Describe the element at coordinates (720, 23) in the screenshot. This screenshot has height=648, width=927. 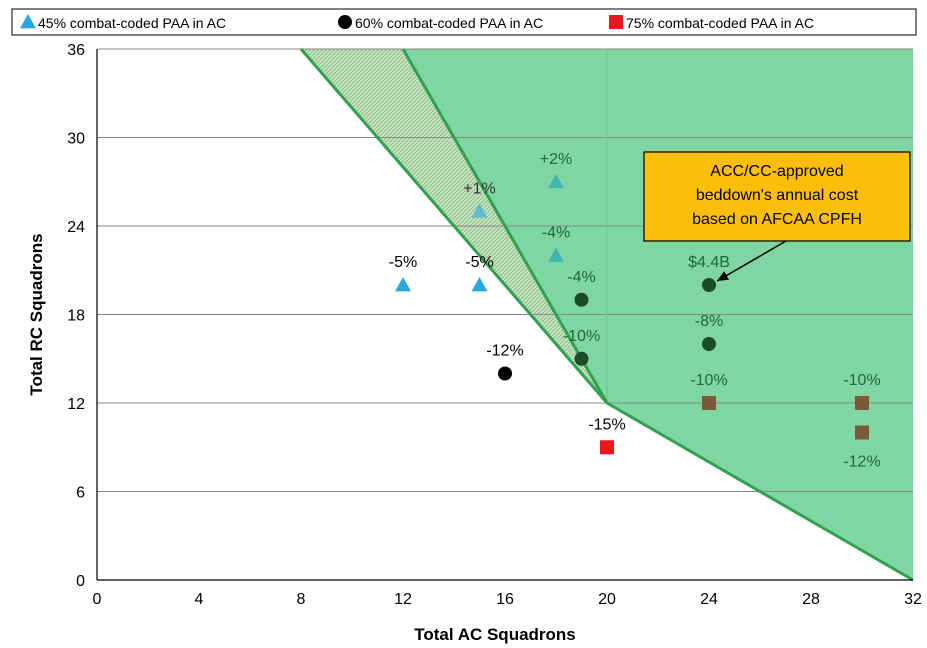
I see `legend-entry-3: 75% combat-coded PAA in AC` at that location.